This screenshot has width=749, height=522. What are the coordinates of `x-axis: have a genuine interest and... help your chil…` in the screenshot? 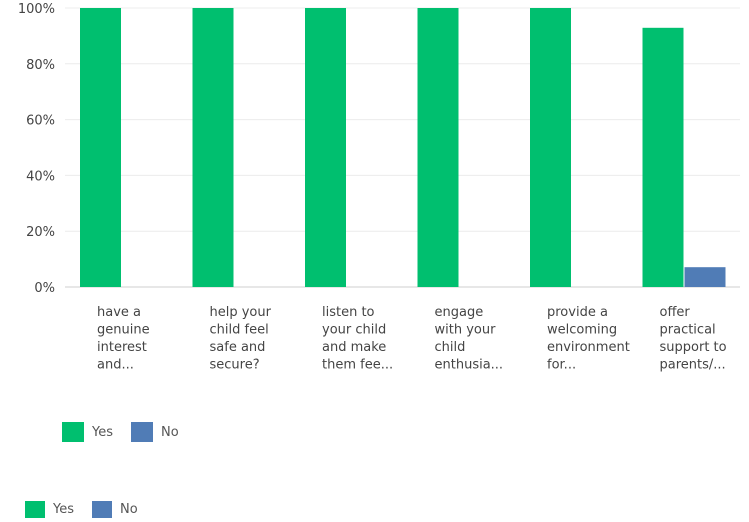 It's located at (412, 339).